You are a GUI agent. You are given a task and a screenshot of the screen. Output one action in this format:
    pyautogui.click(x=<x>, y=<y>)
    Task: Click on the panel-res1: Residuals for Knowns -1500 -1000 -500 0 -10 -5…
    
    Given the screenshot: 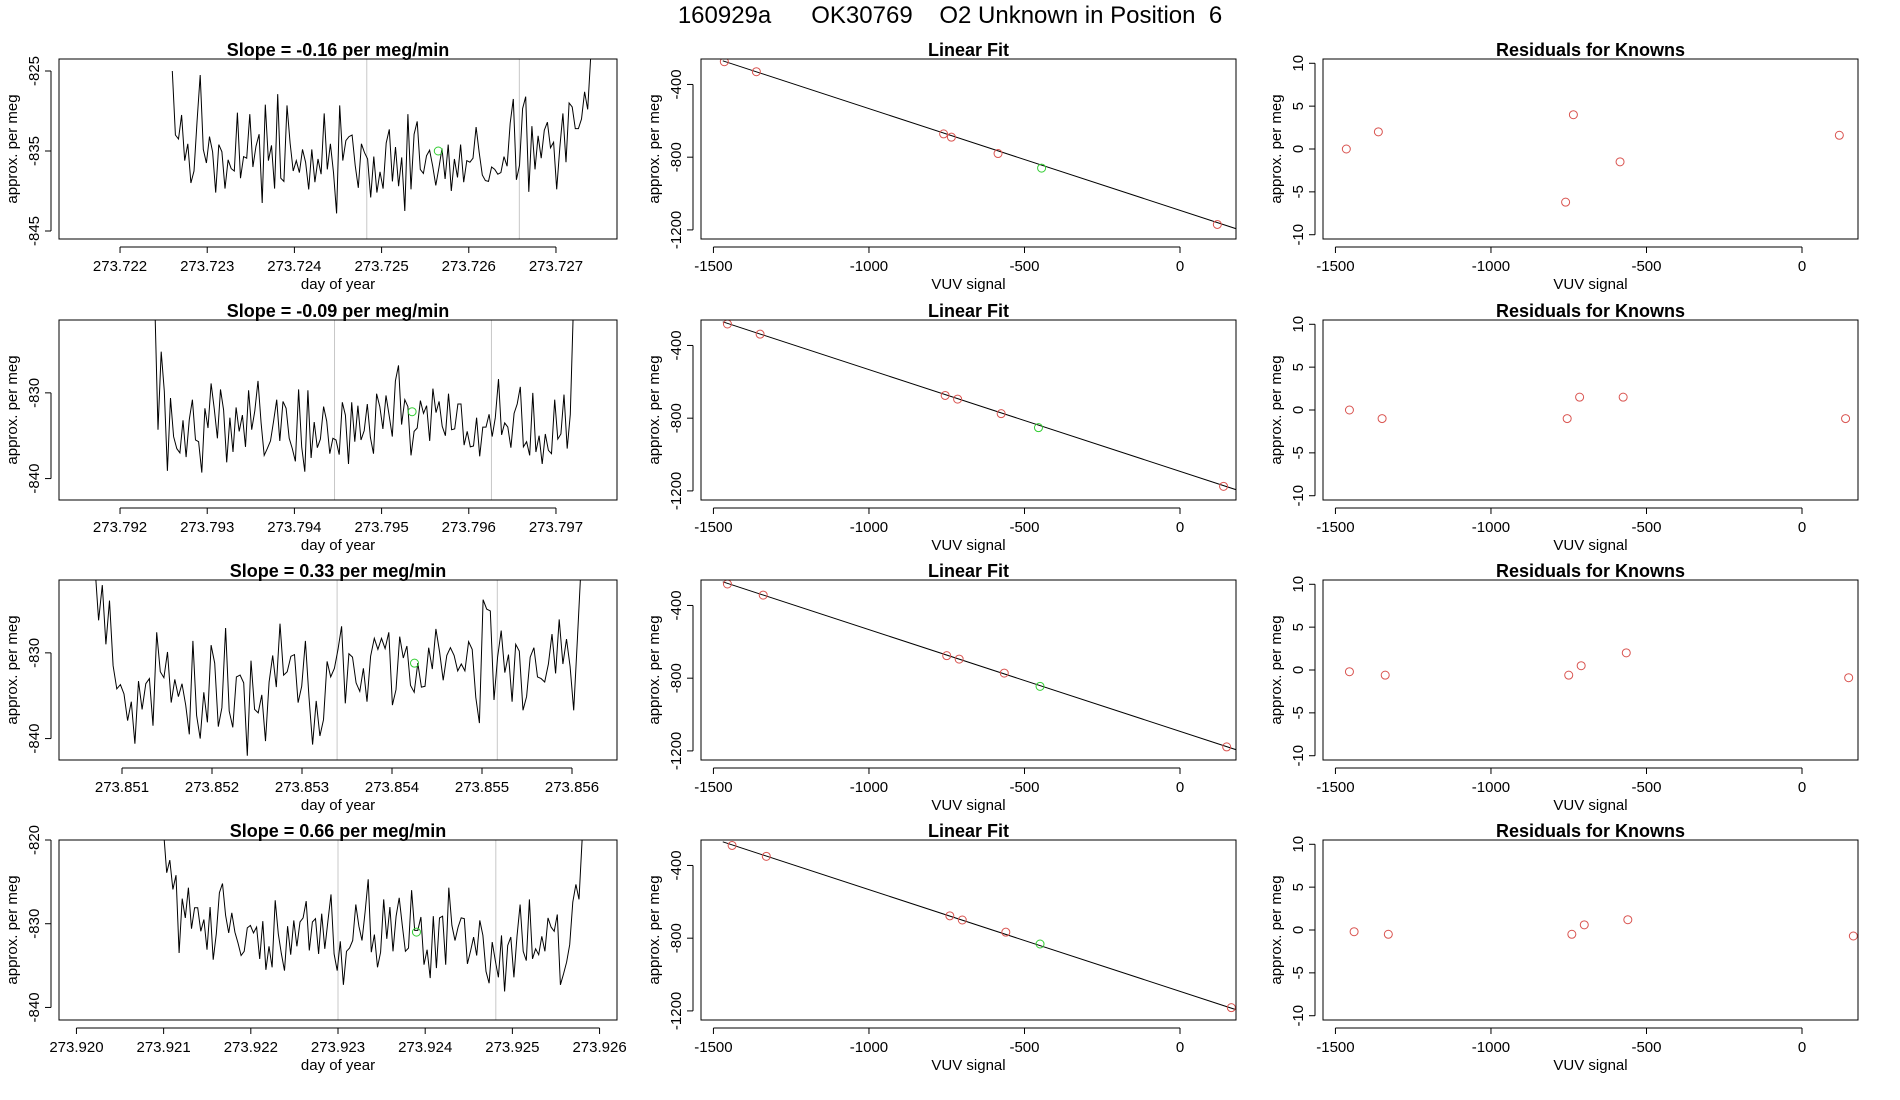 What is the action you would take?
    pyautogui.click(x=1563, y=166)
    